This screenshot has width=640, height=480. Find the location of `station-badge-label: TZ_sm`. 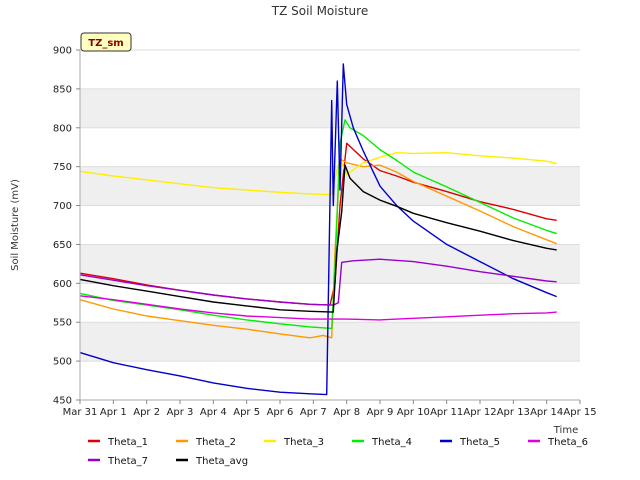

station-badge-label: TZ_sm is located at coordinates (105, 43).